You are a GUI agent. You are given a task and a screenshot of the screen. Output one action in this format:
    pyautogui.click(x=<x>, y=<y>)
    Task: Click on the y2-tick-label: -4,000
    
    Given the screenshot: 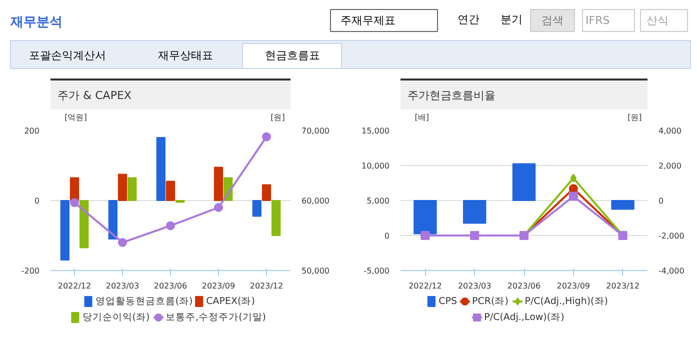 What is the action you would take?
    pyautogui.click(x=671, y=271)
    